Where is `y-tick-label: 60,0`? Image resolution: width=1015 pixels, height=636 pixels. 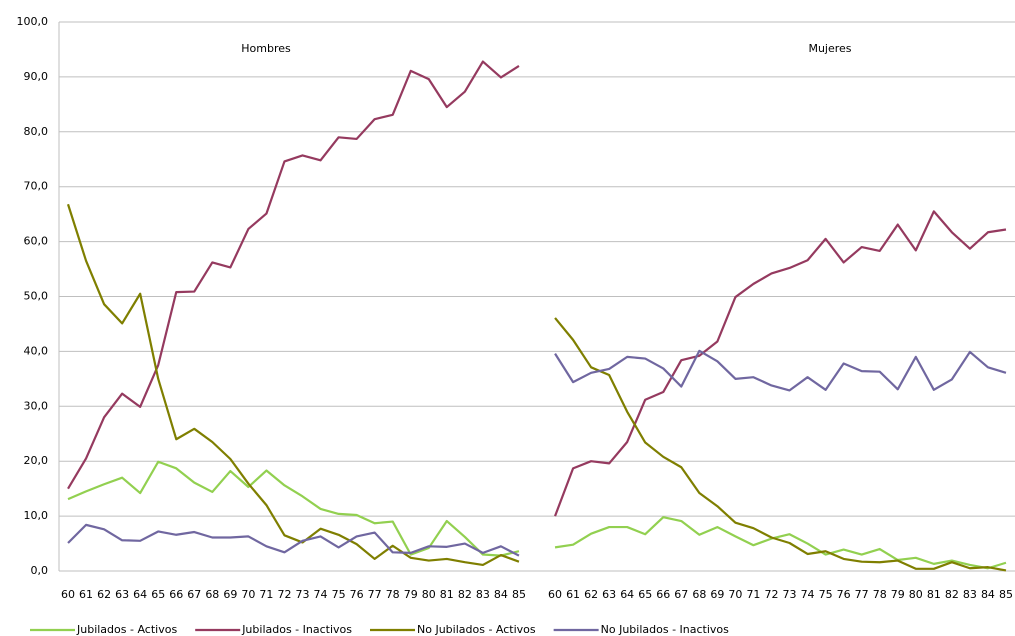
y-tick-label: 60,0 is located at coordinates (36, 241).